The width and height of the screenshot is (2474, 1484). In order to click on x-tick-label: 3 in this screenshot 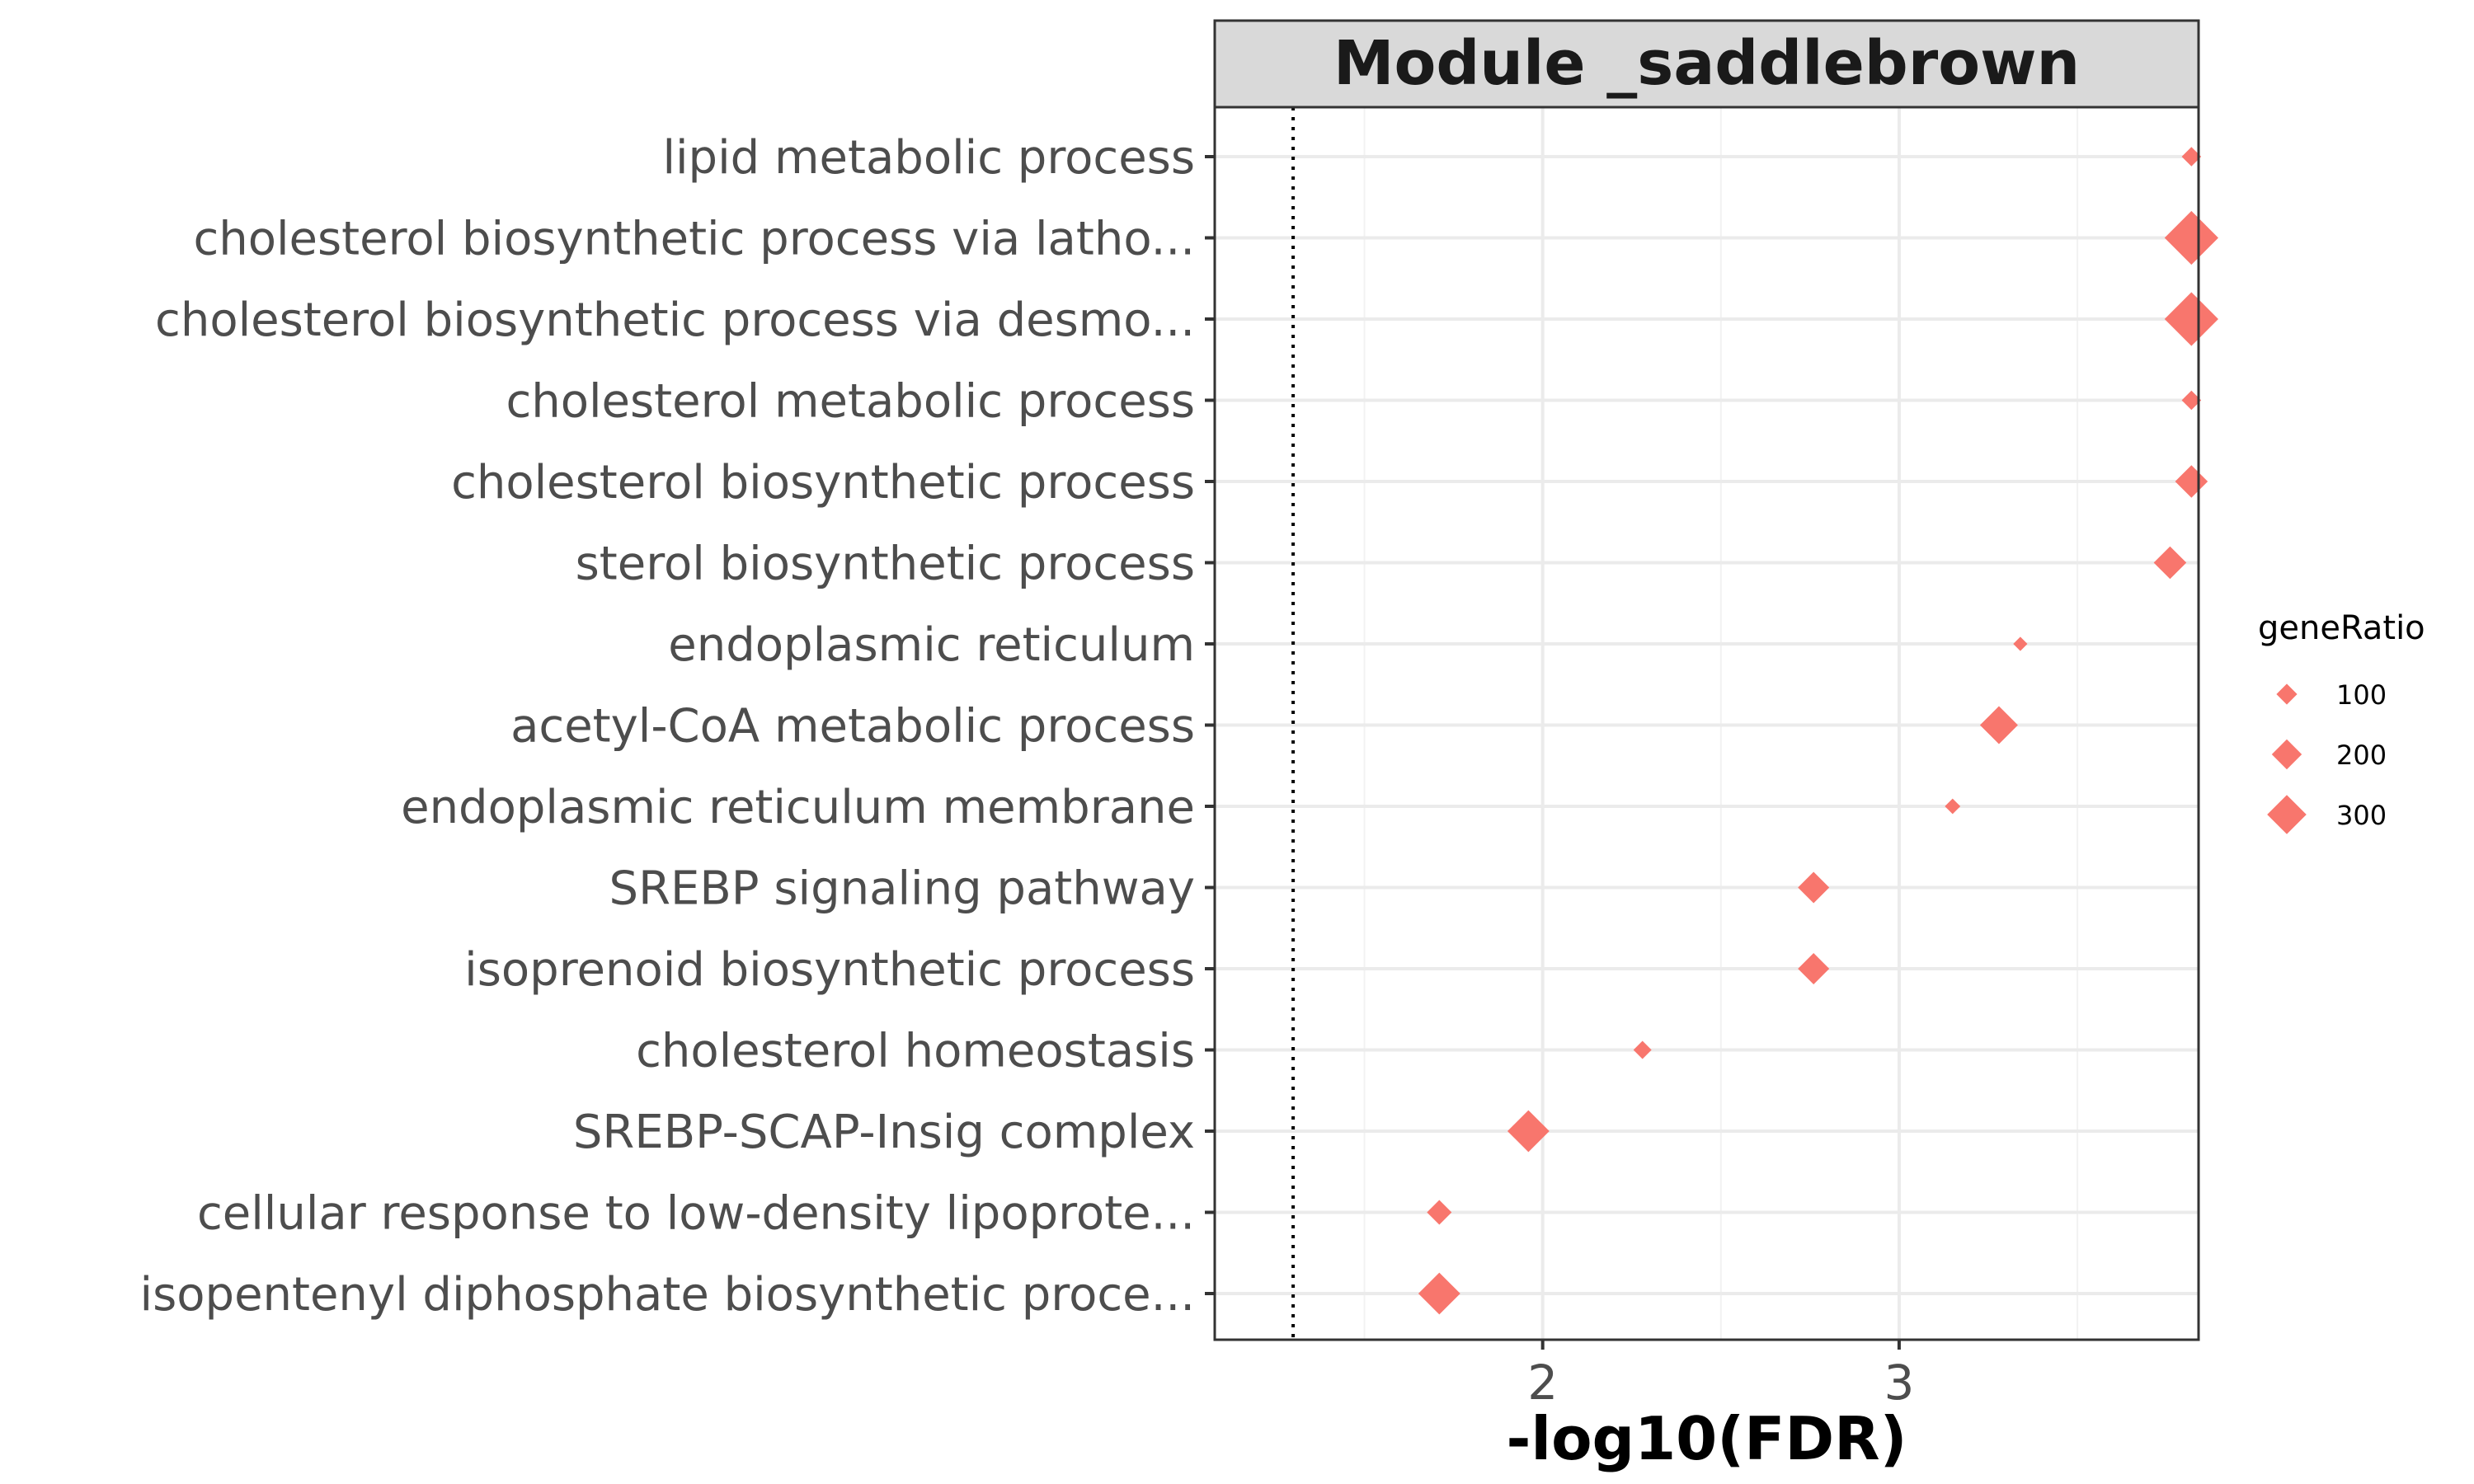, I will do `click(1899, 1383)`.